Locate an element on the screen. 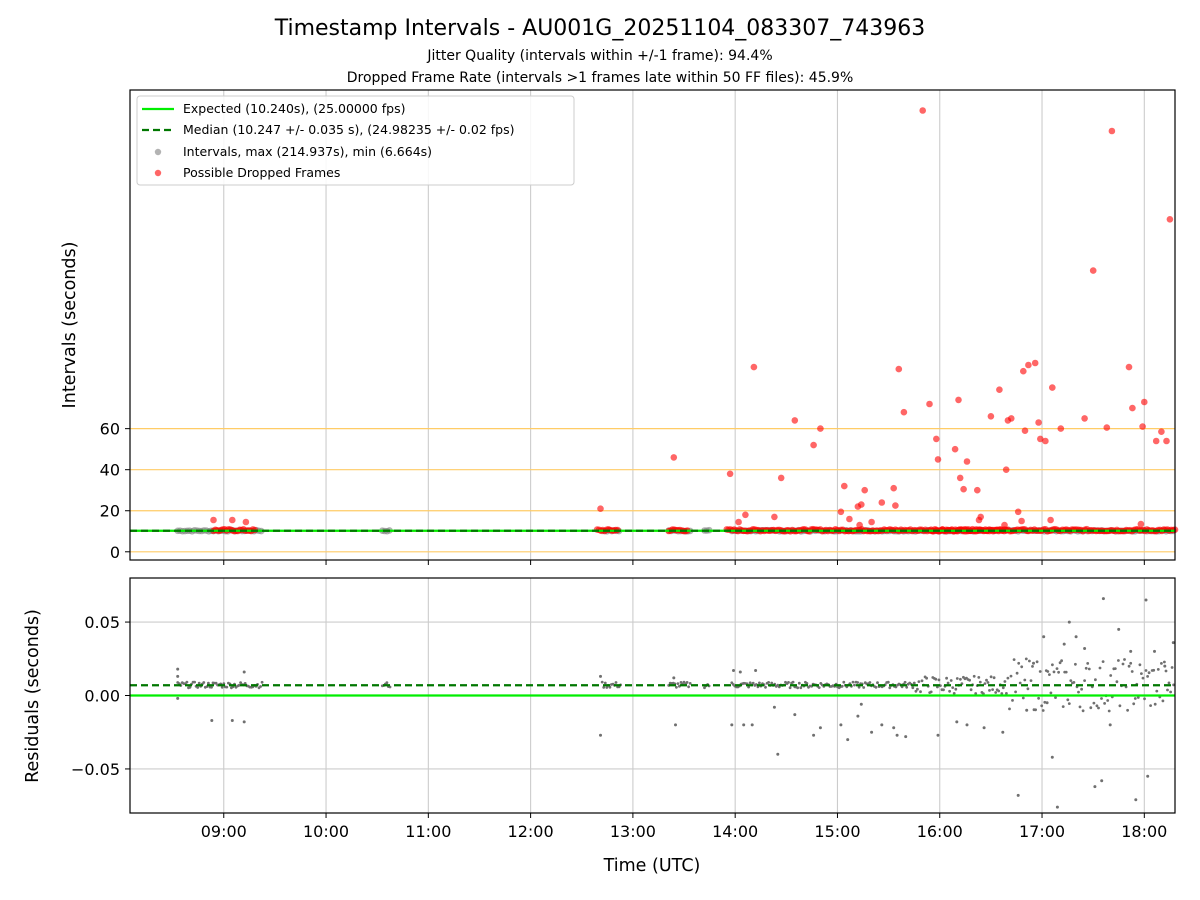  x-tick-label: 13:00 is located at coordinates (633, 831).